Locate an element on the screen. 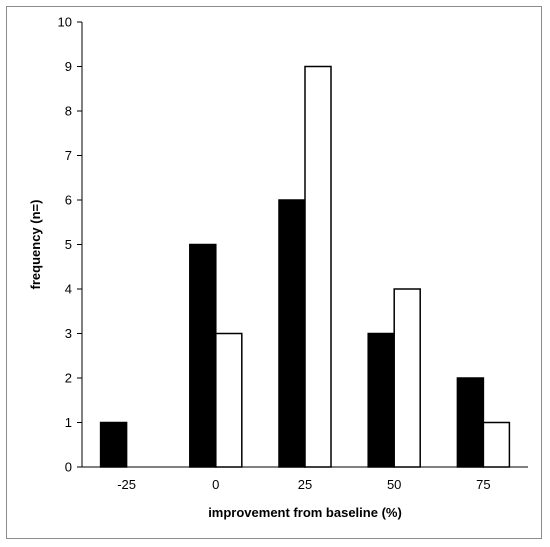 The width and height of the screenshot is (550, 547). y-tick-label: 1 is located at coordinates (68, 422).